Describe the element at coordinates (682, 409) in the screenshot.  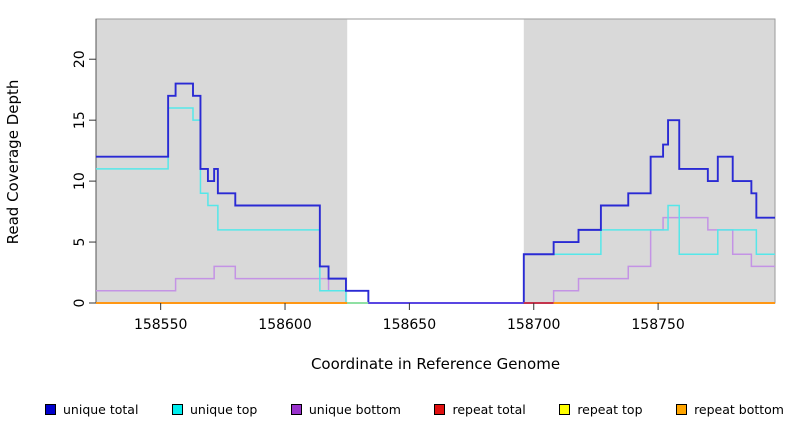
I see `repeat-bottom-swatch-icon` at that location.